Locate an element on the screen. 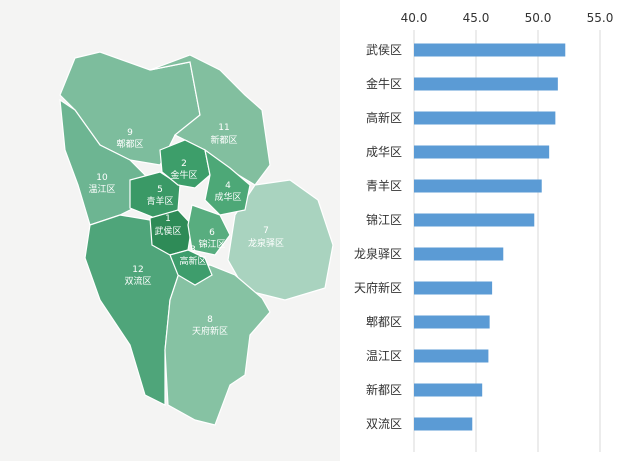  category-label: 天府新区 is located at coordinates (378, 287).